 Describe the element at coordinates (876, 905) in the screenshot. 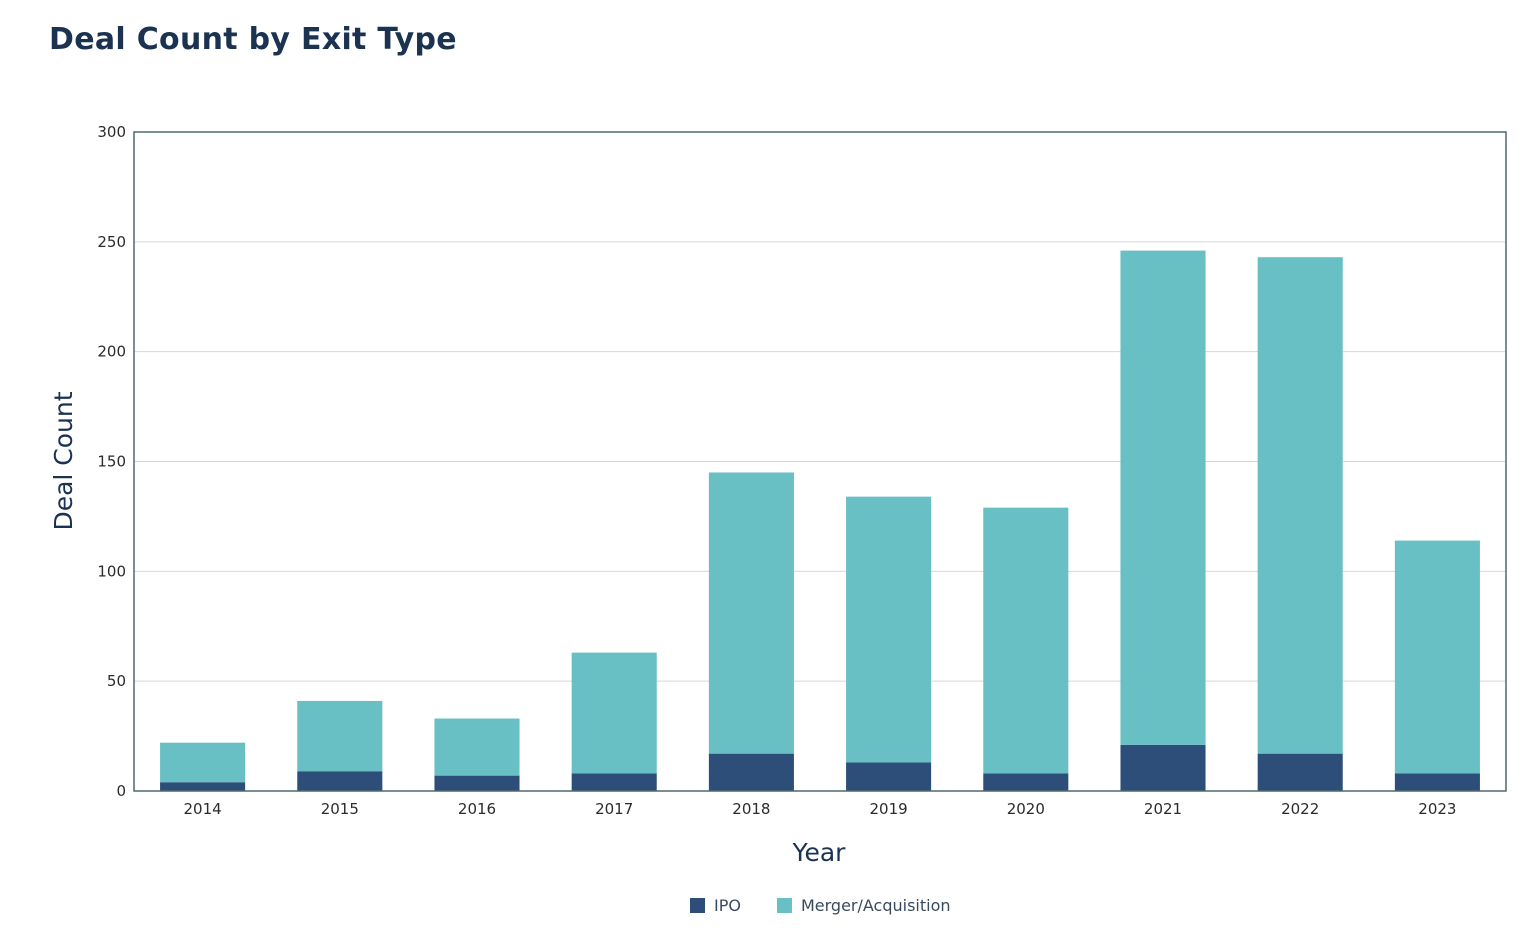

I see `legend-label: Merger/Acquisition` at that location.